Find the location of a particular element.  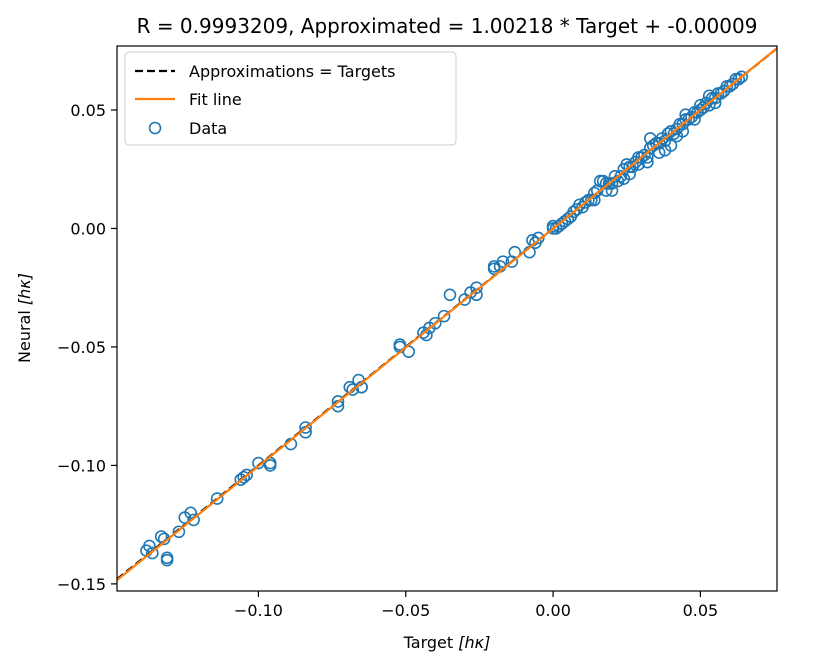

x-tick-label: −0.05 is located at coordinates (405, 610).